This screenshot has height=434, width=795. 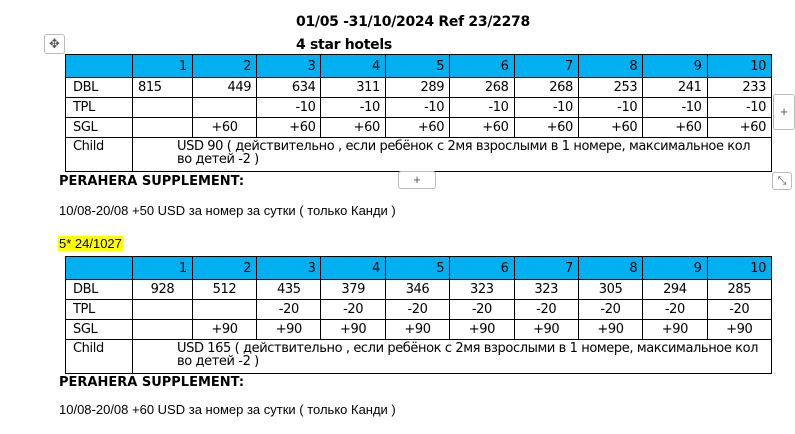 I want to click on table-row: SGL +90 +90 +90 +90 +90 +90 +90 +90 +90, so click(x=419, y=329).